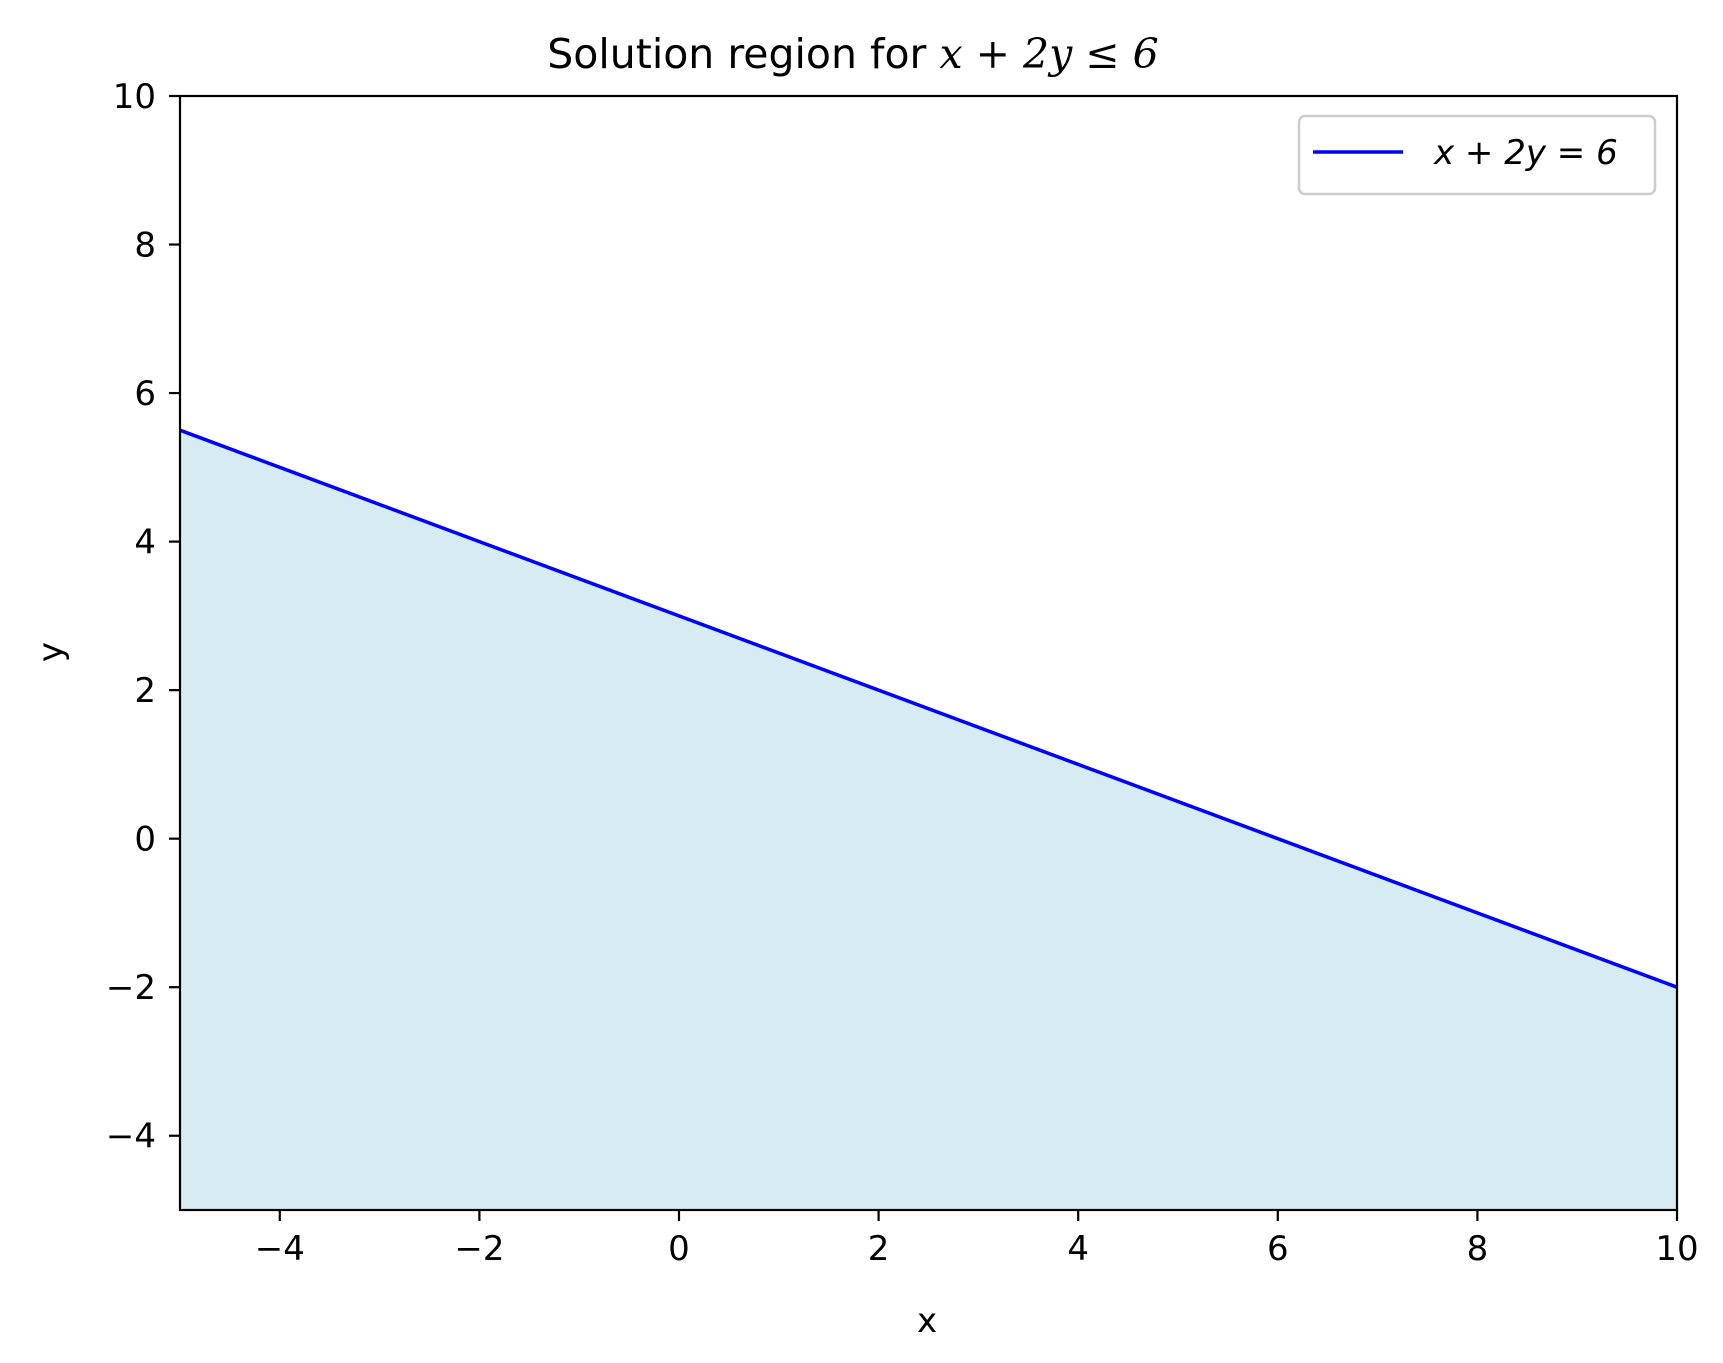 Image resolution: width=1723 pixels, height=1363 pixels. What do you see at coordinates (679, 1249) in the screenshot?
I see `x-tick-label: 0` at bounding box center [679, 1249].